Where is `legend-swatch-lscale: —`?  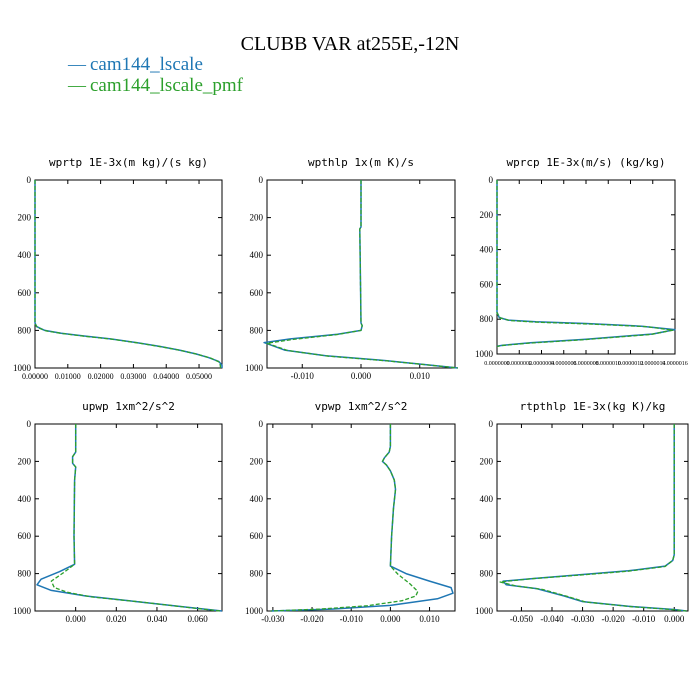 legend-swatch-lscale: — is located at coordinates (77, 64).